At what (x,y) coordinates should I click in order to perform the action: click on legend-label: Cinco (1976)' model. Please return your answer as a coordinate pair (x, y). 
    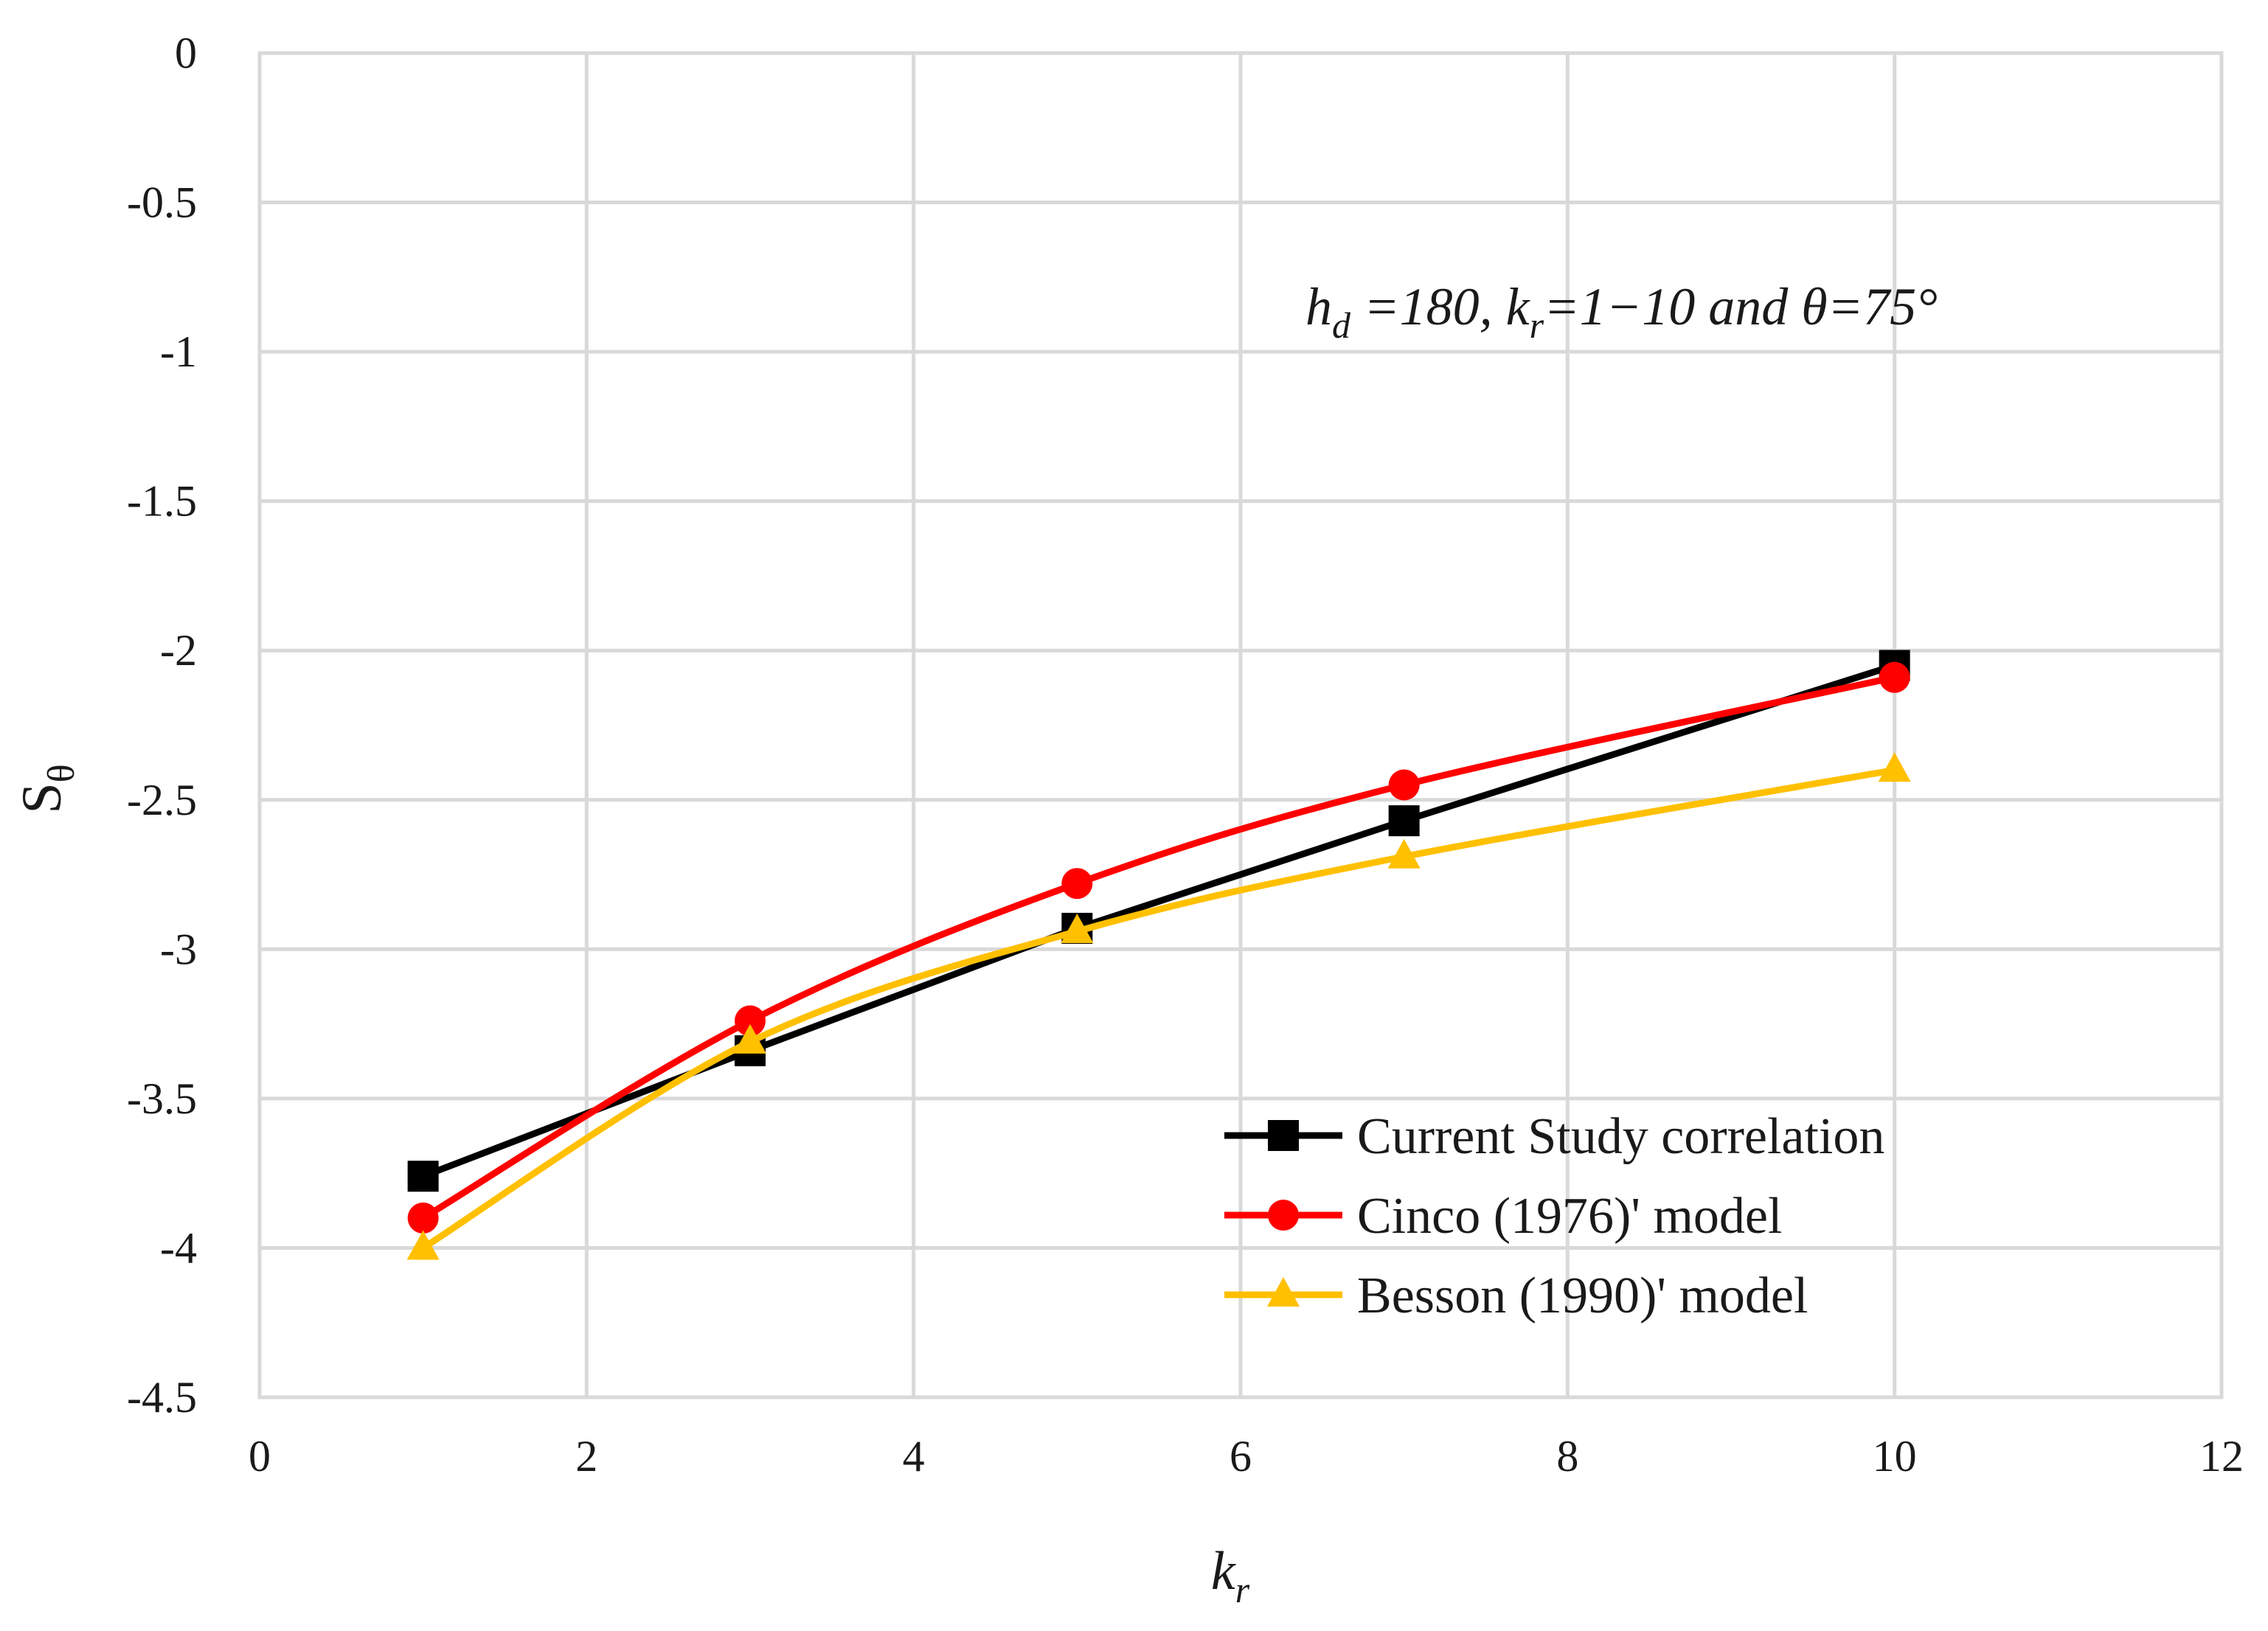
    Looking at the image, I should click on (1569, 1217).